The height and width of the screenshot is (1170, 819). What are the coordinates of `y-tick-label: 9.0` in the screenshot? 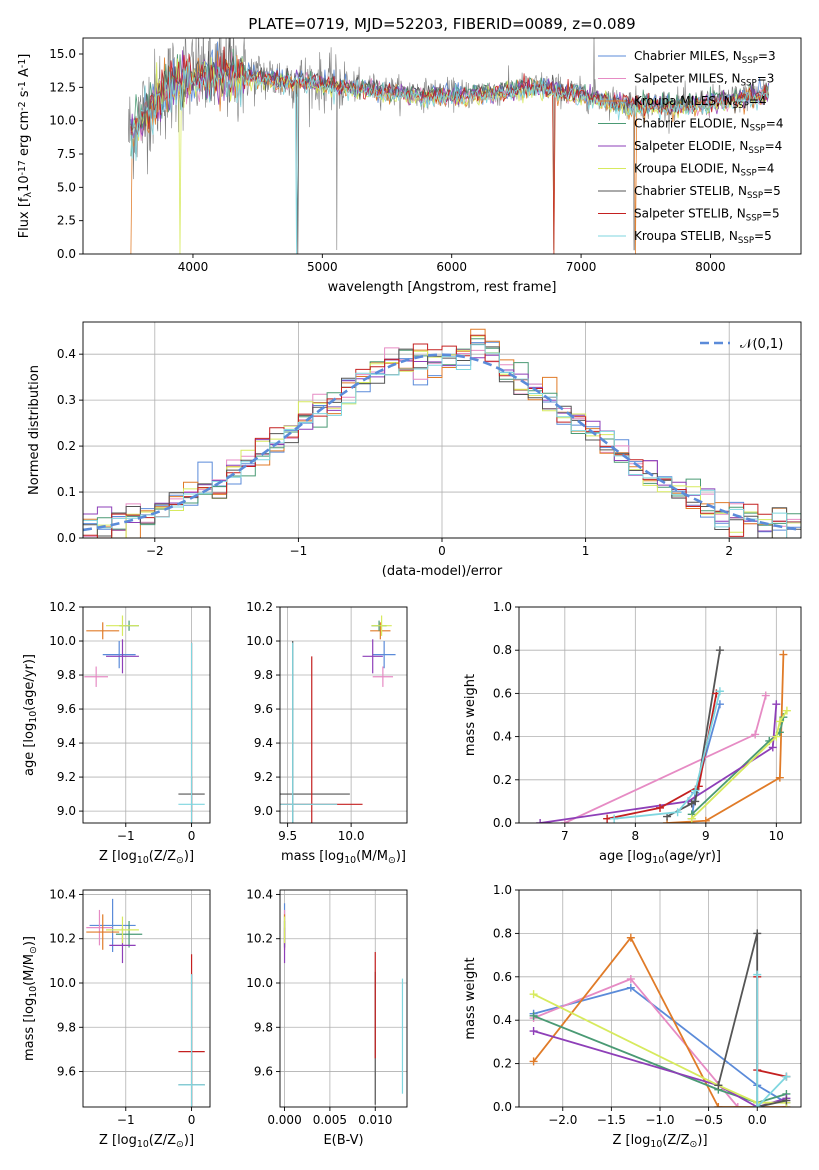 It's located at (66, 811).